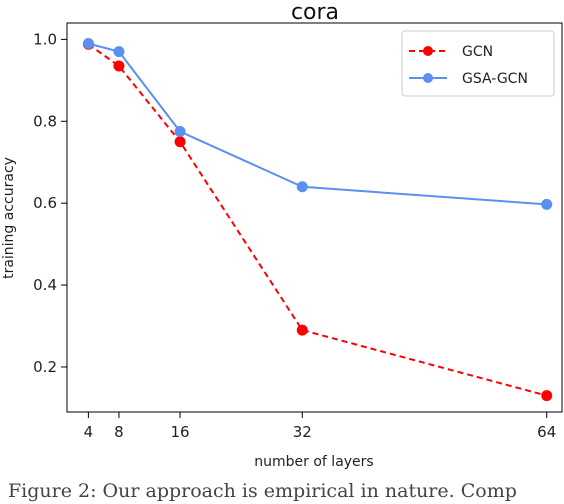  Describe the element at coordinates (45, 285) in the screenshot. I see `y-tick-label: 0.4` at that location.